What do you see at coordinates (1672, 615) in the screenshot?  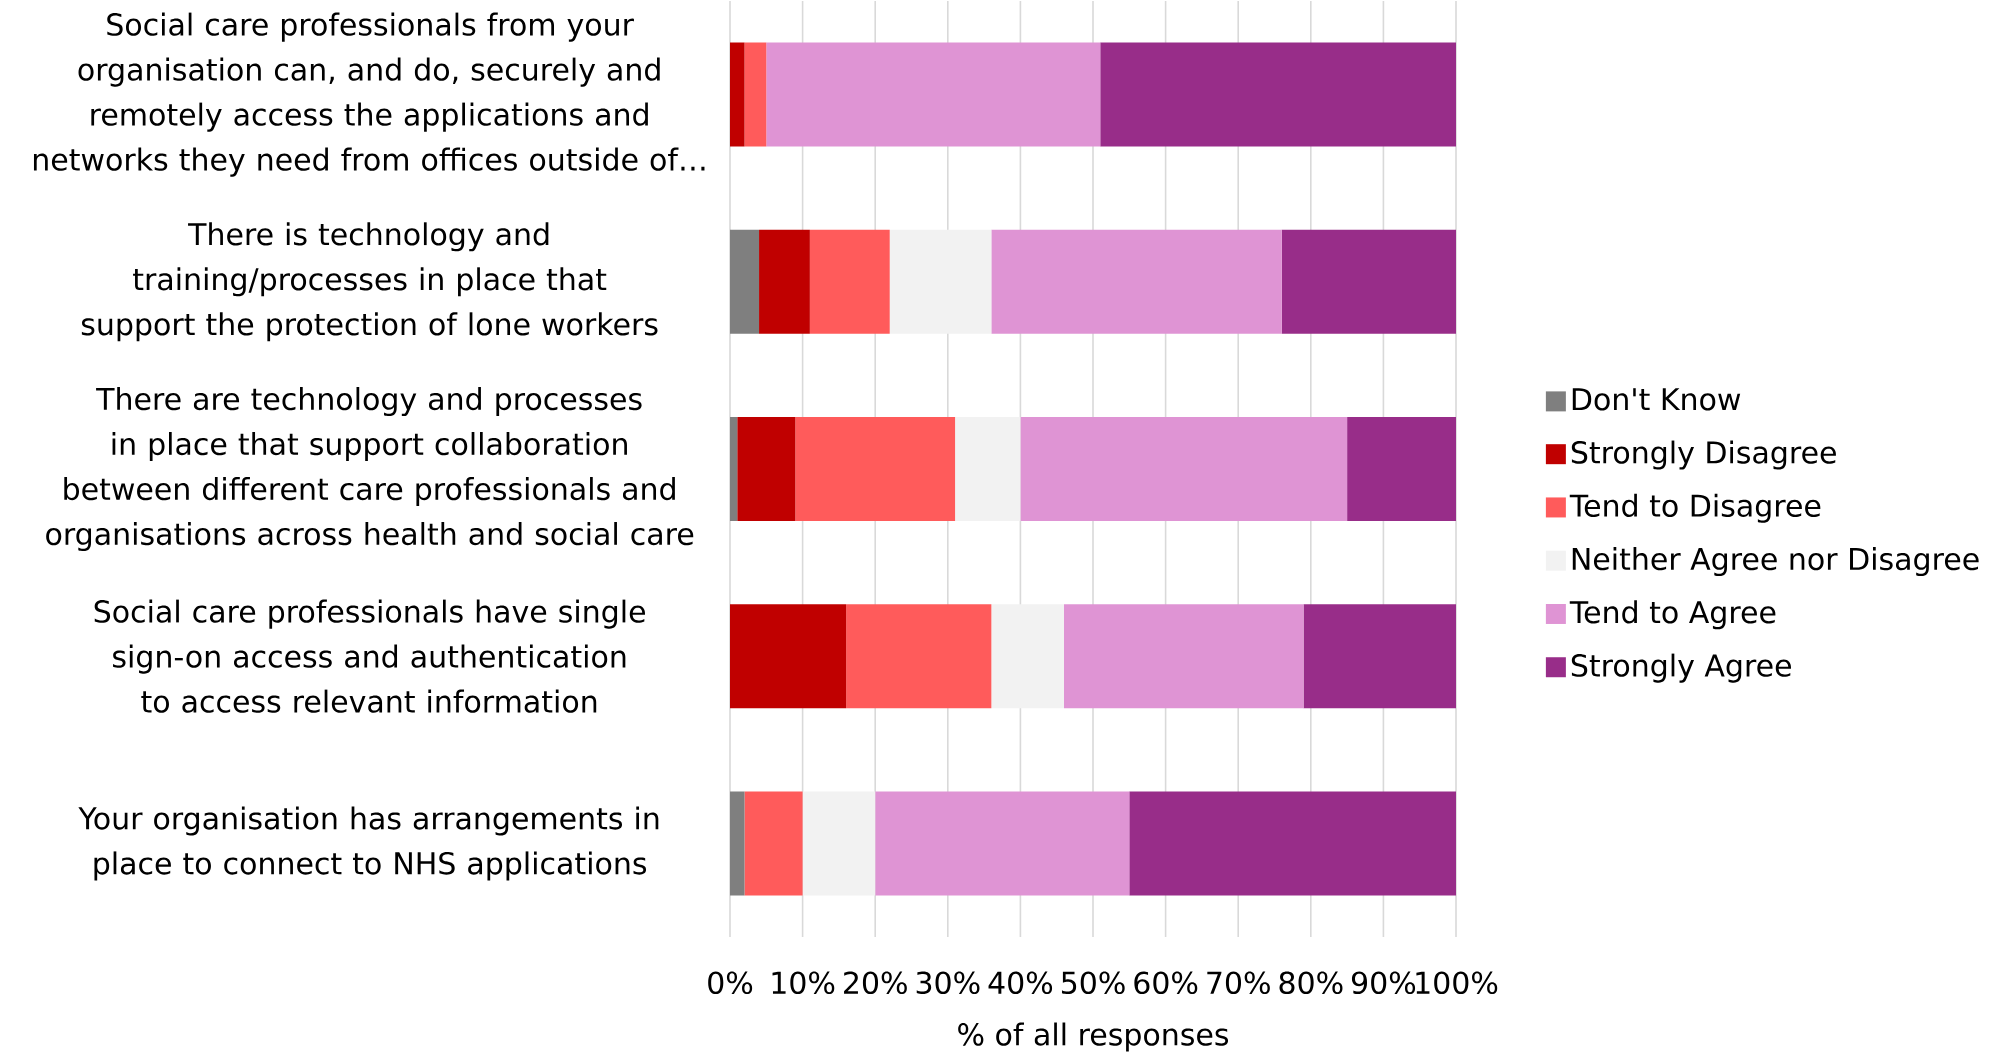 I see `legend-label: Tend to Agree` at bounding box center [1672, 615].